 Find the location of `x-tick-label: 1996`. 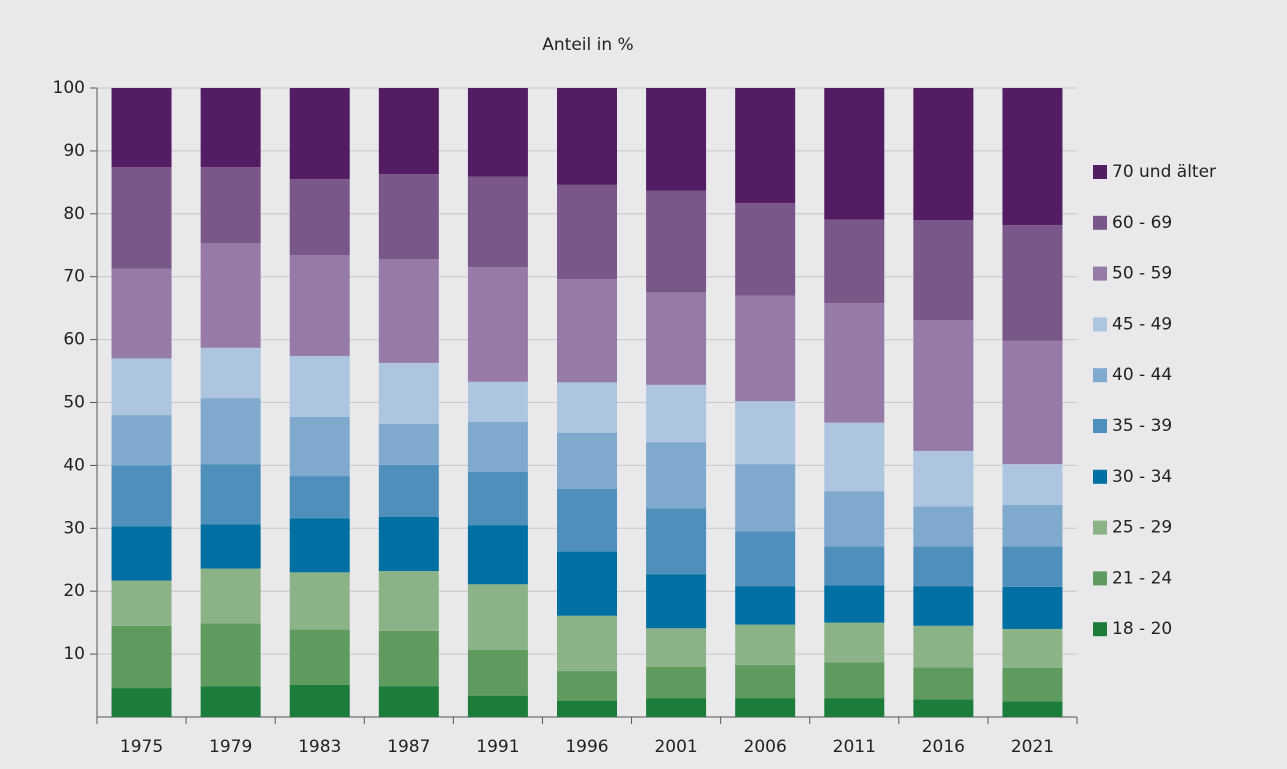

x-tick-label: 1996 is located at coordinates (586, 747).